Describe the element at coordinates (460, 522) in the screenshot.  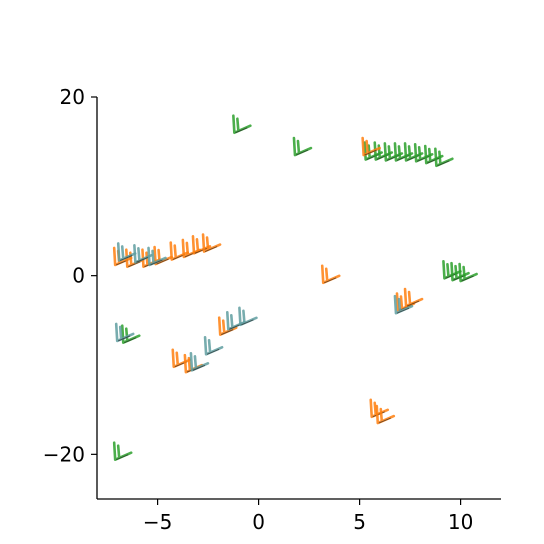
I see `x-tick-label: 10` at that location.